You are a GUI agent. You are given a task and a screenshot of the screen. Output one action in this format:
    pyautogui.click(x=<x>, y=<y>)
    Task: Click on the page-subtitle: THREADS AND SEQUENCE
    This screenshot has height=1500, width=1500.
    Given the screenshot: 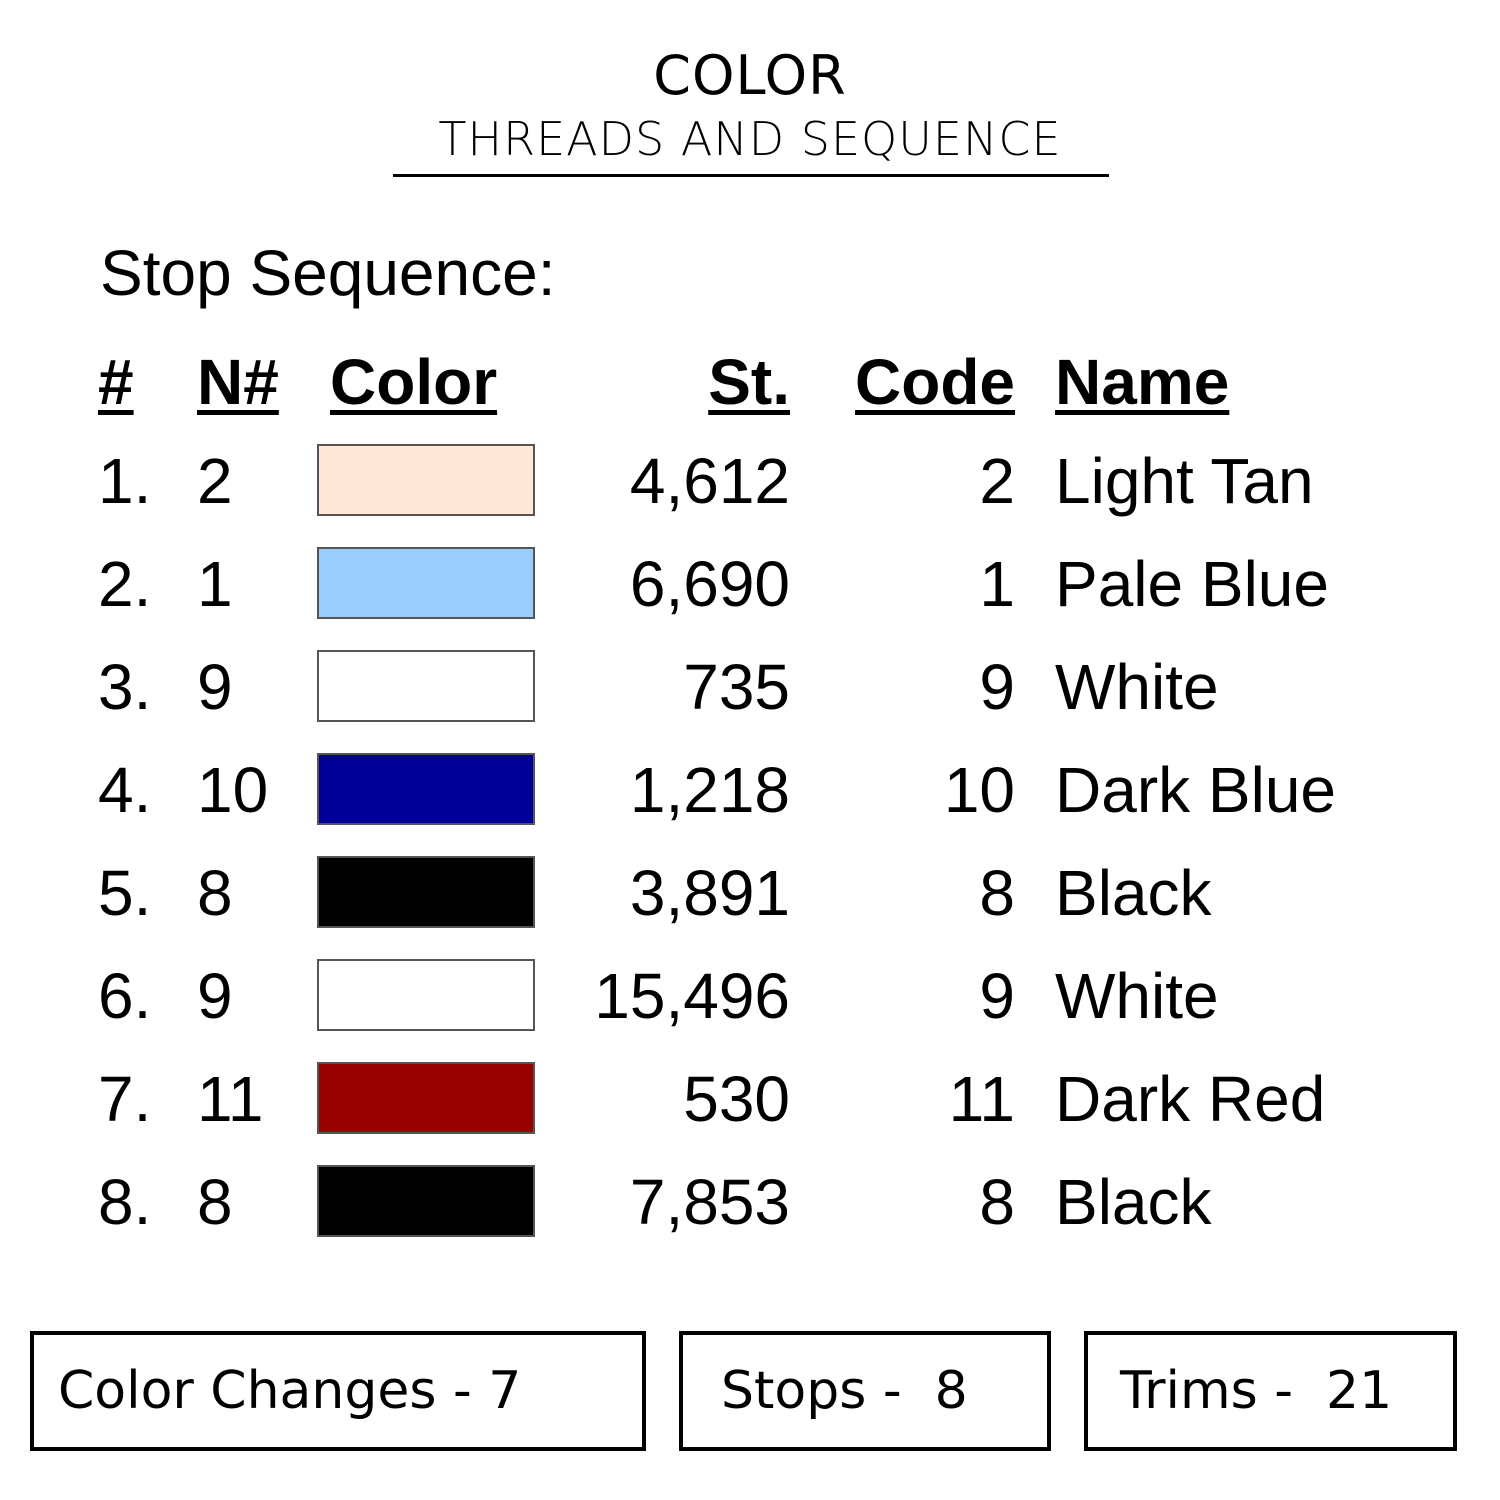 What is the action you would take?
    pyautogui.click(x=750, y=139)
    